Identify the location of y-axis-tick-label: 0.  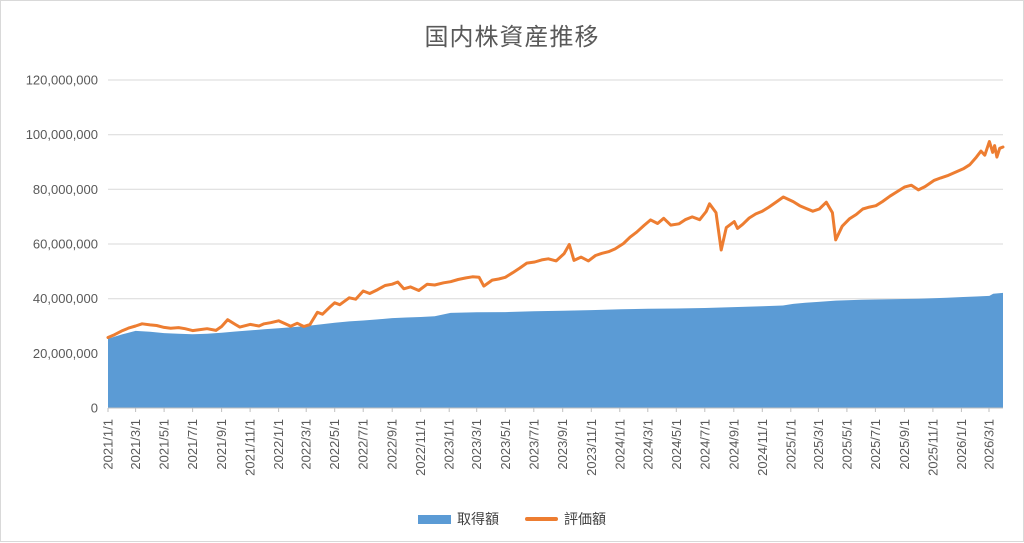
(94, 408).